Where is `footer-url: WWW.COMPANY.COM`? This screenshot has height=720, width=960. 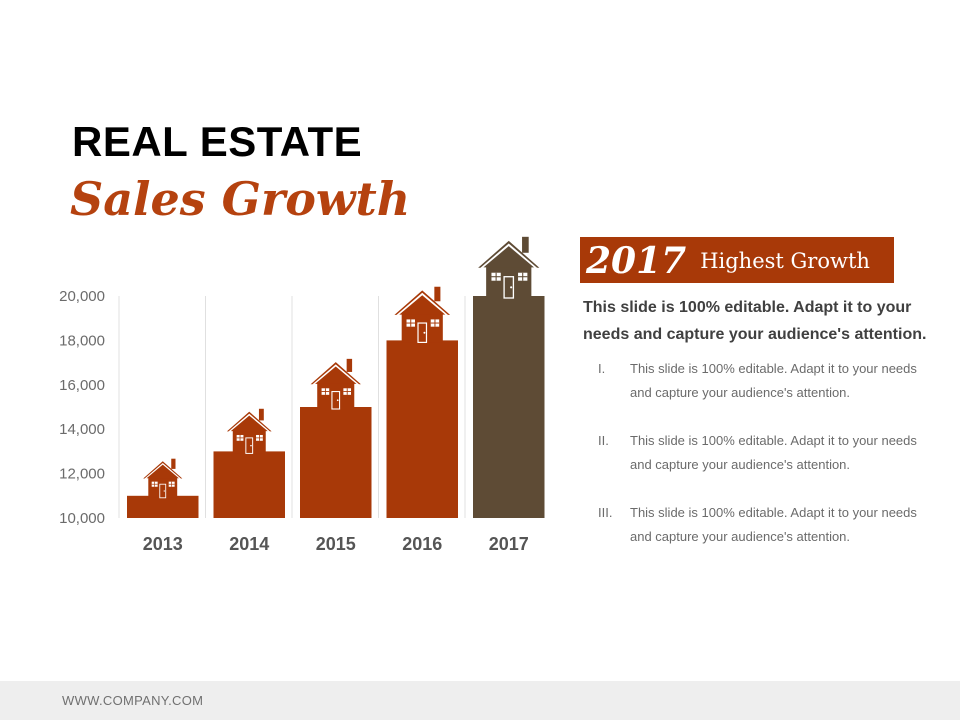
footer-url: WWW.COMPANY.COM is located at coordinates (133, 700).